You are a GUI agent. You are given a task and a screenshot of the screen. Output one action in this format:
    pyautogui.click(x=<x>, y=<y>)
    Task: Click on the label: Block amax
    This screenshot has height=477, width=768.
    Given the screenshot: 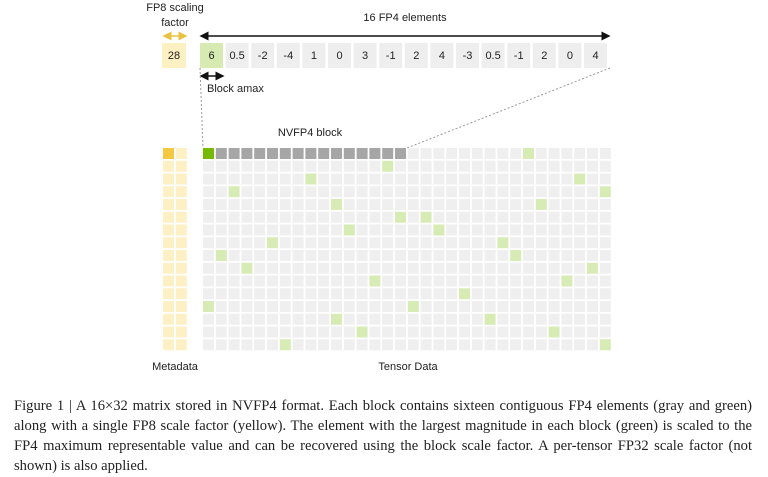 What is the action you would take?
    pyautogui.click(x=235, y=89)
    